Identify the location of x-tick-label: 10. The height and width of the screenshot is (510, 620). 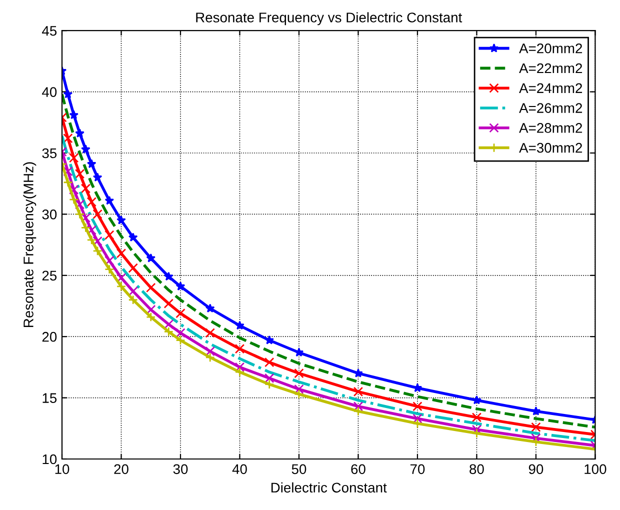
(62, 469).